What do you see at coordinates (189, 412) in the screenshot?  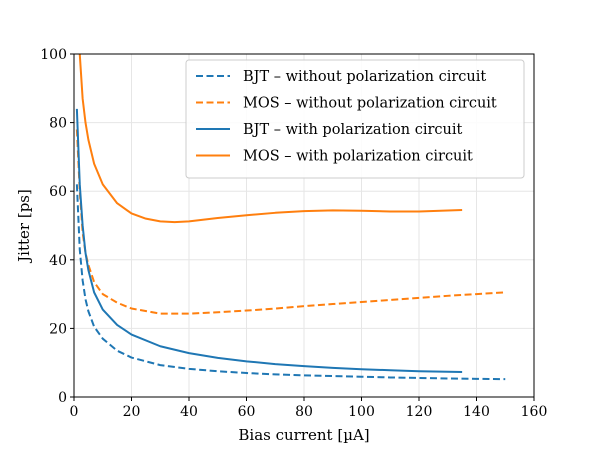 I see `x-tick-label: 40` at bounding box center [189, 412].